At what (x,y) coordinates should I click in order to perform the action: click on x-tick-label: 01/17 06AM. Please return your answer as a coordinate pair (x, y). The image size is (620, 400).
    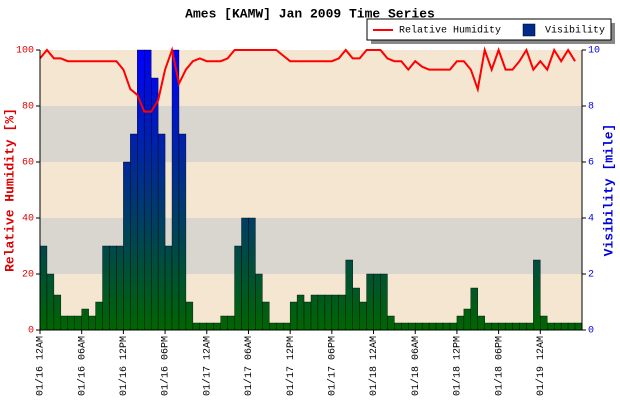
    Looking at the image, I should click on (249, 366).